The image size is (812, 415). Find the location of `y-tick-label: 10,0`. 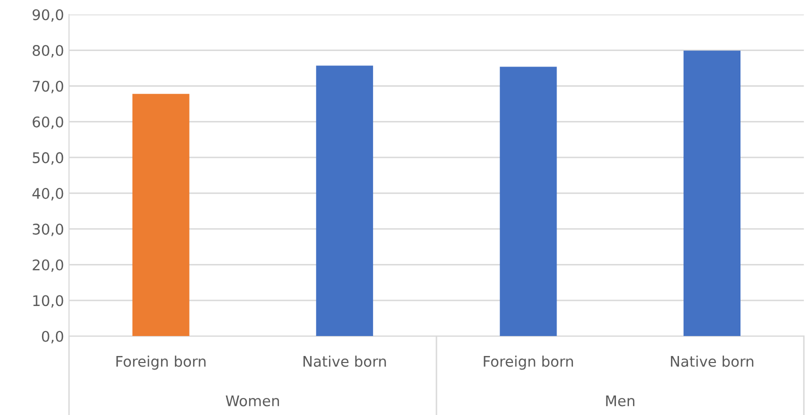

y-tick-label: 10,0 is located at coordinates (48, 301).